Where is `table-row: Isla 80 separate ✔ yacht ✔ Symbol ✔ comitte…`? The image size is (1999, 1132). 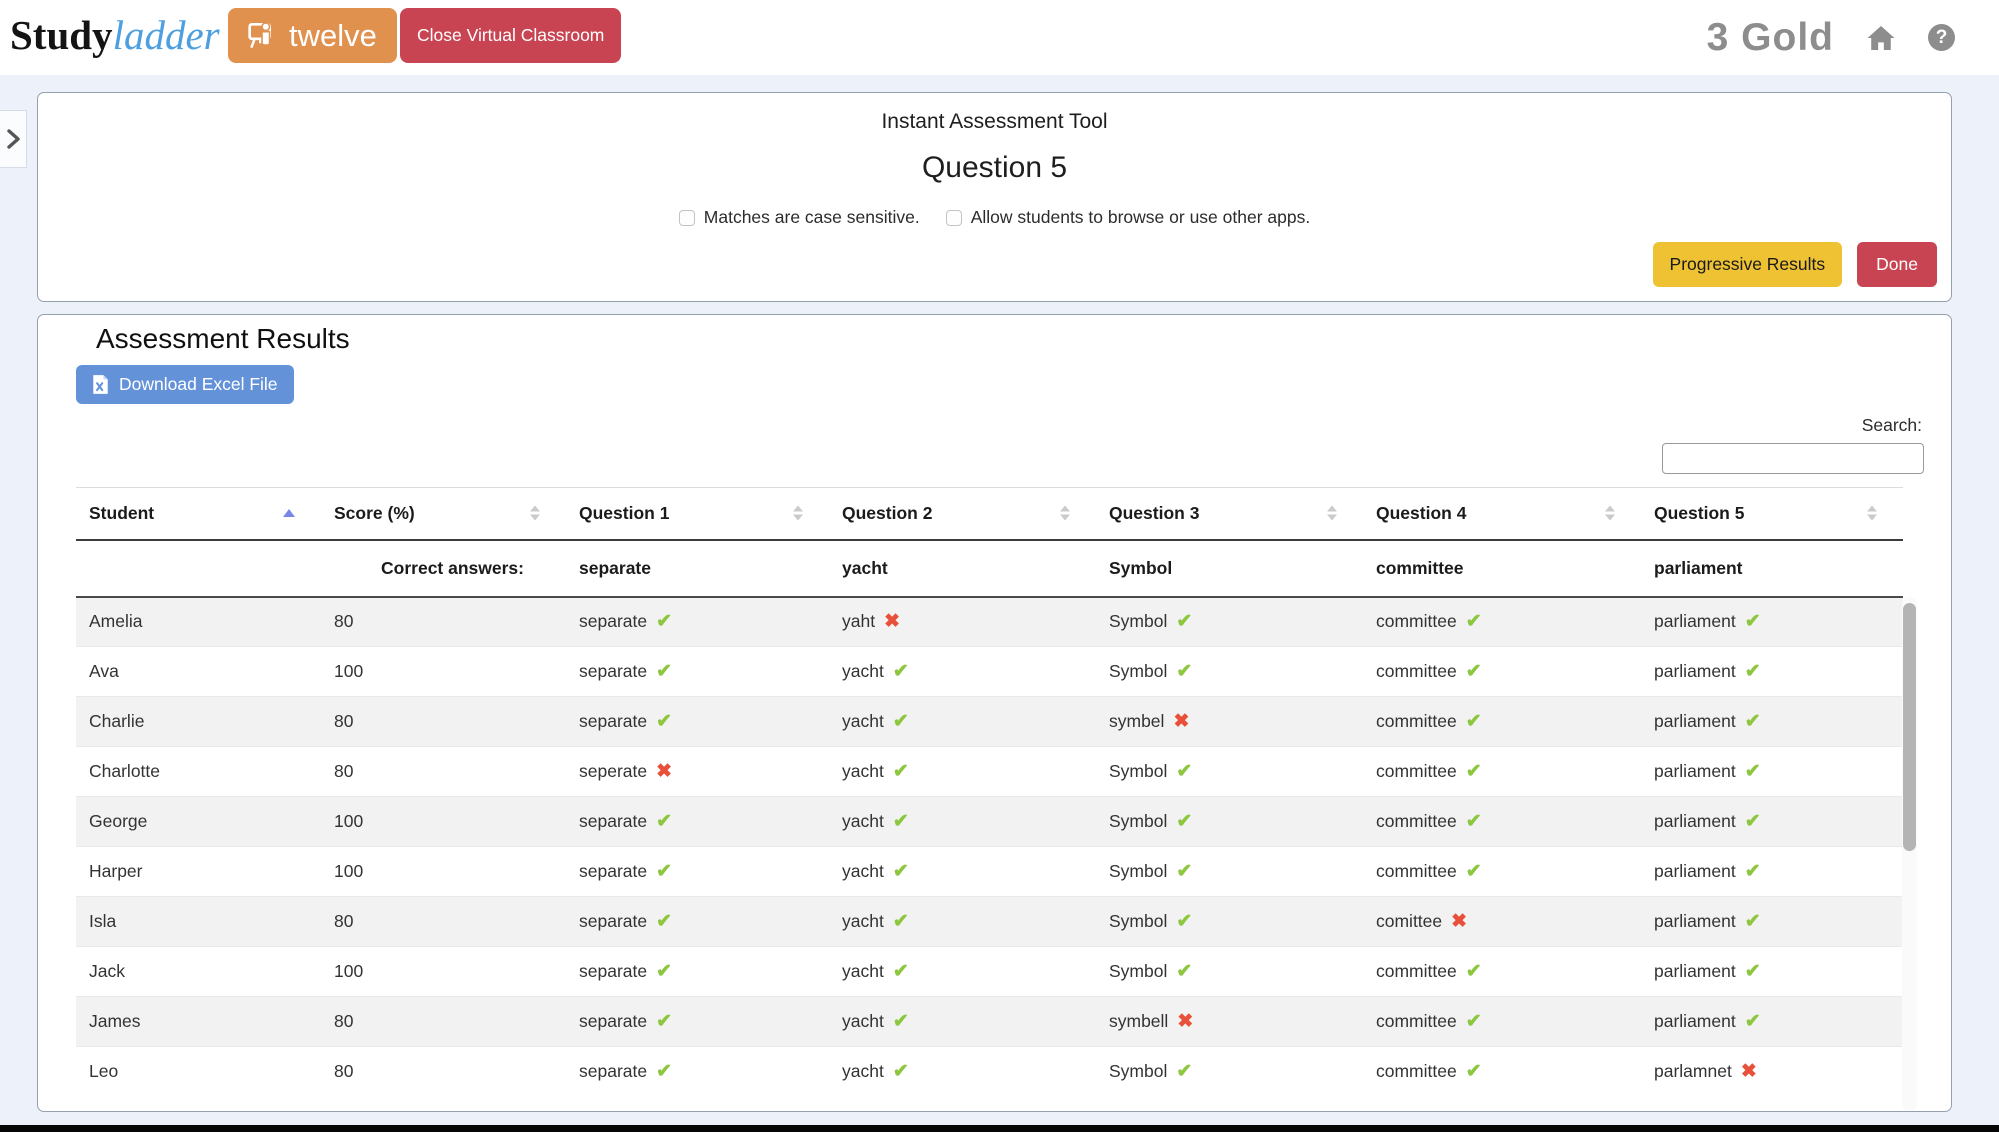 table-row: Isla 80 separate ✔ yacht ✔ Symbol ✔ comitte… is located at coordinates (989, 921).